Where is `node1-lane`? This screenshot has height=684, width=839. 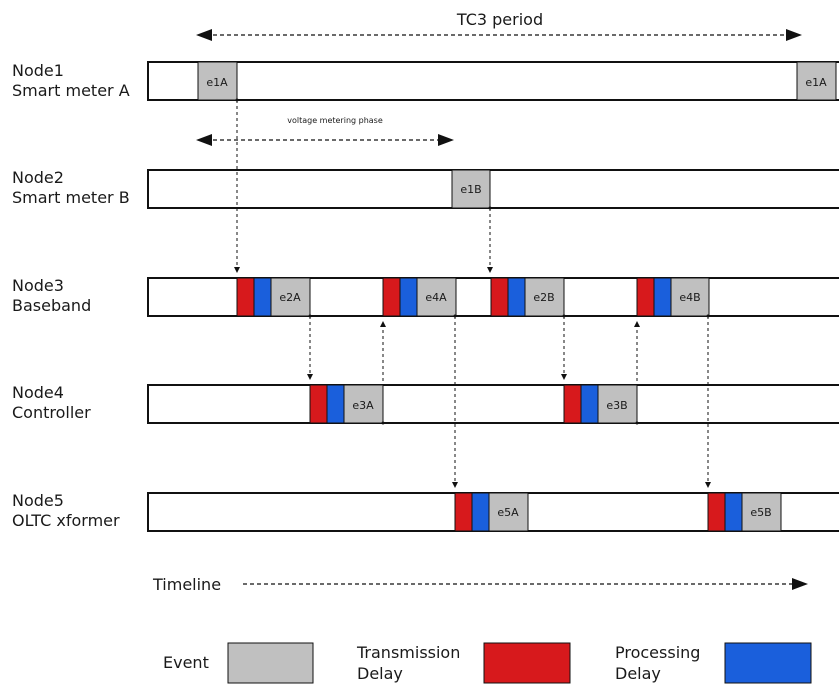
node1-lane is located at coordinates (493, 81).